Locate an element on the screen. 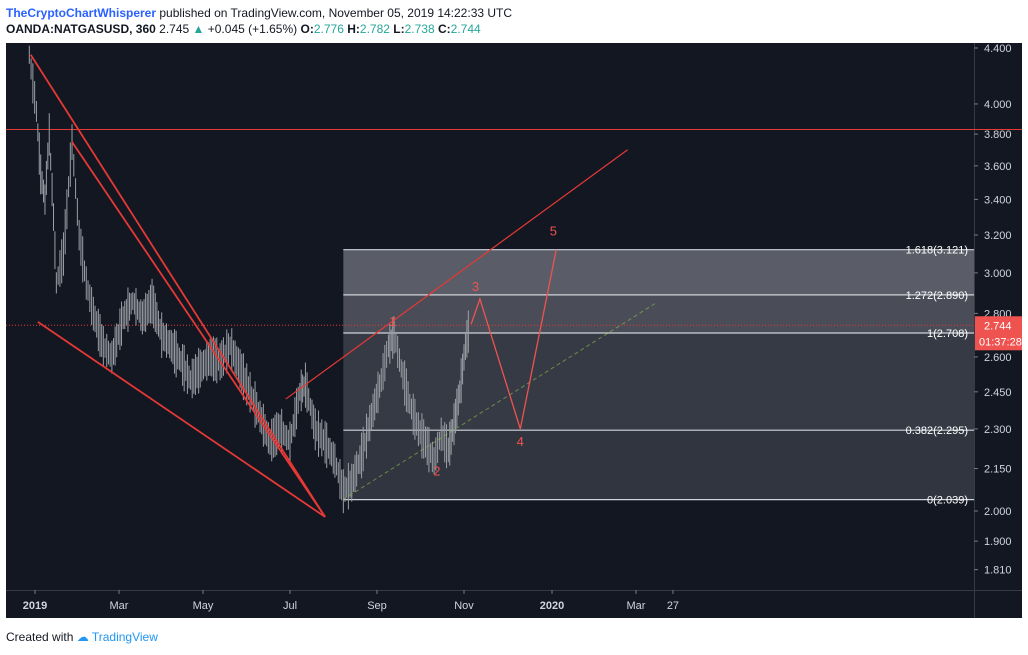  price-change: +0.045 (+1.65%) is located at coordinates (252, 29).